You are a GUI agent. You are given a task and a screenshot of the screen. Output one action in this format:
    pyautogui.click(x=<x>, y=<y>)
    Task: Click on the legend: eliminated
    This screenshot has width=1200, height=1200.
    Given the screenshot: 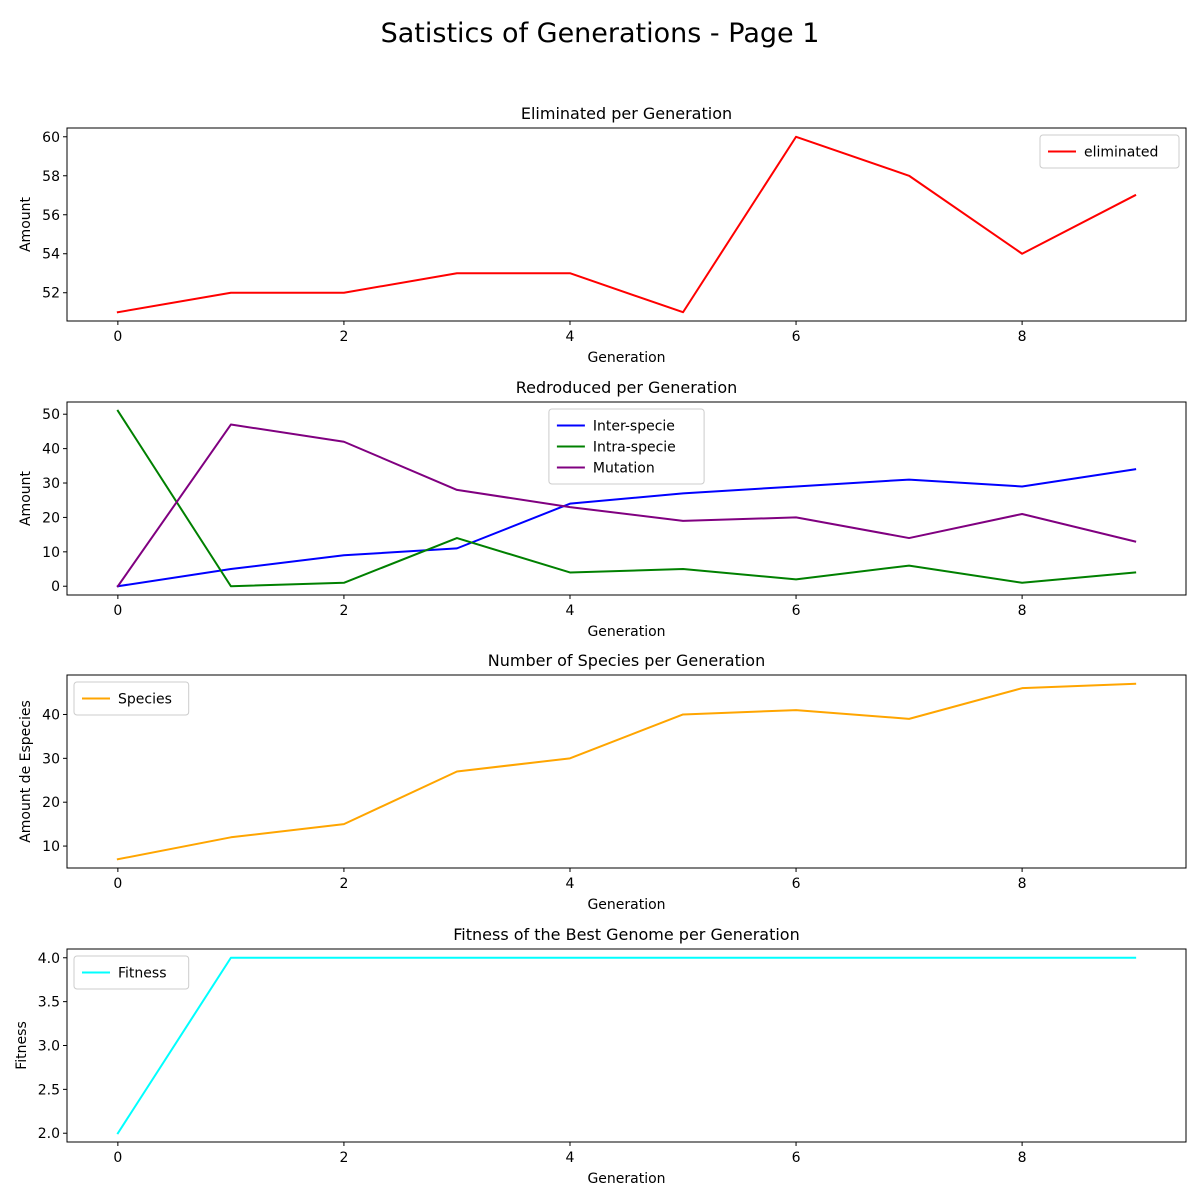 What is the action you would take?
    pyautogui.click(x=1109, y=151)
    